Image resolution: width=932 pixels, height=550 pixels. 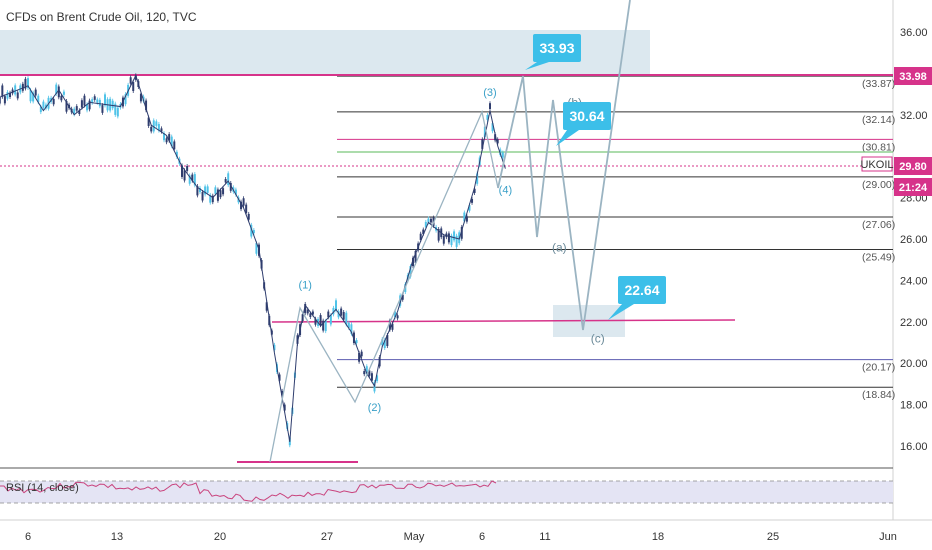 What do you see at coordinates (913, 77) in the screenshot?
I see `price-tag-label: 33.98` at bounding box center [913, 77].